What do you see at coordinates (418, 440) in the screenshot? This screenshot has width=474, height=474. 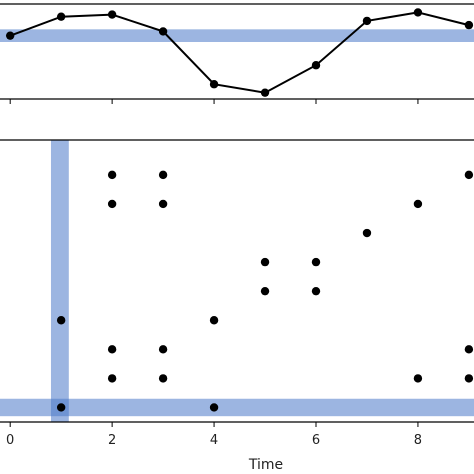 I see `x-tick-label: 8` at bounding box center [418, 440].